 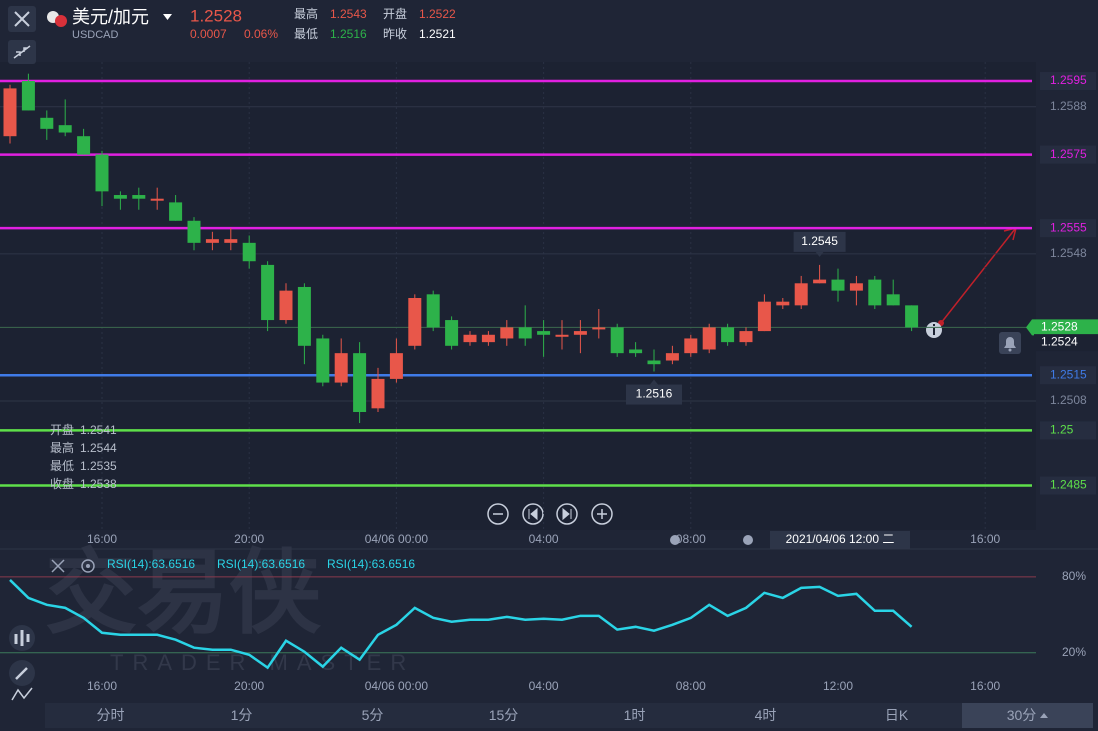 What do you see at coordinates (503, 715) in the screenshot?
I see `timeframe-button: 15分` at bounding box center [503, 715].